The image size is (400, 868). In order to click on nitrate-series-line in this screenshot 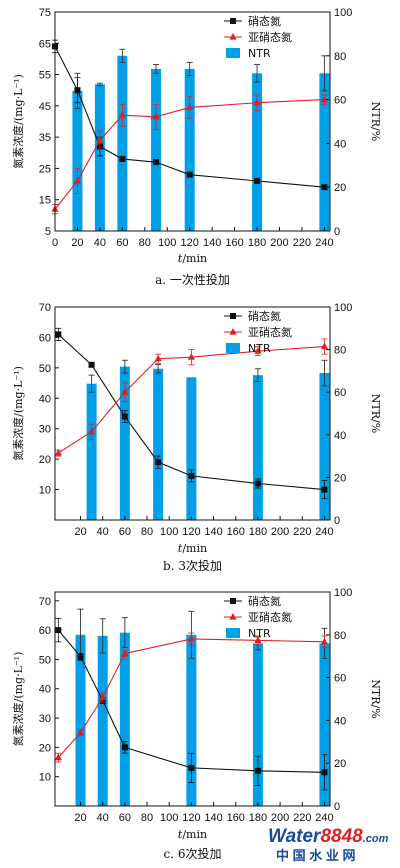, I will do `click(189, 117)`.